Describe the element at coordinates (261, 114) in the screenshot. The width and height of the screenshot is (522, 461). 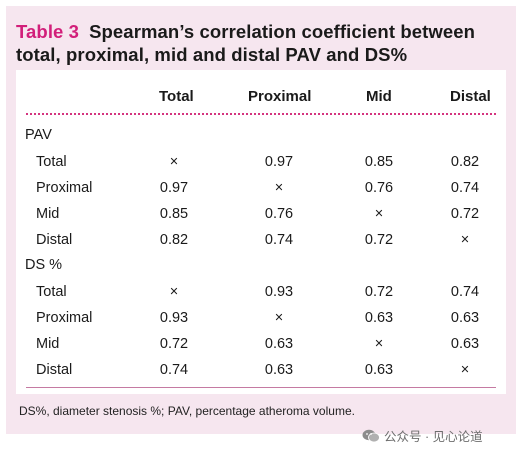
I see `header-divider` at that location.